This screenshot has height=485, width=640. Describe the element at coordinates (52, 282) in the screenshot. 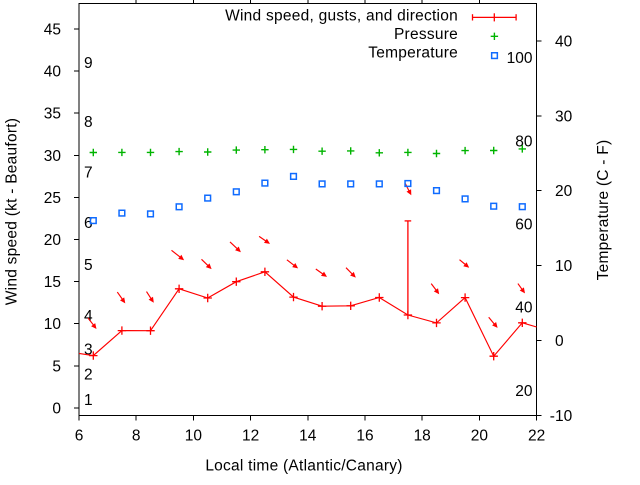

I see `svg-text: 15` at that location.